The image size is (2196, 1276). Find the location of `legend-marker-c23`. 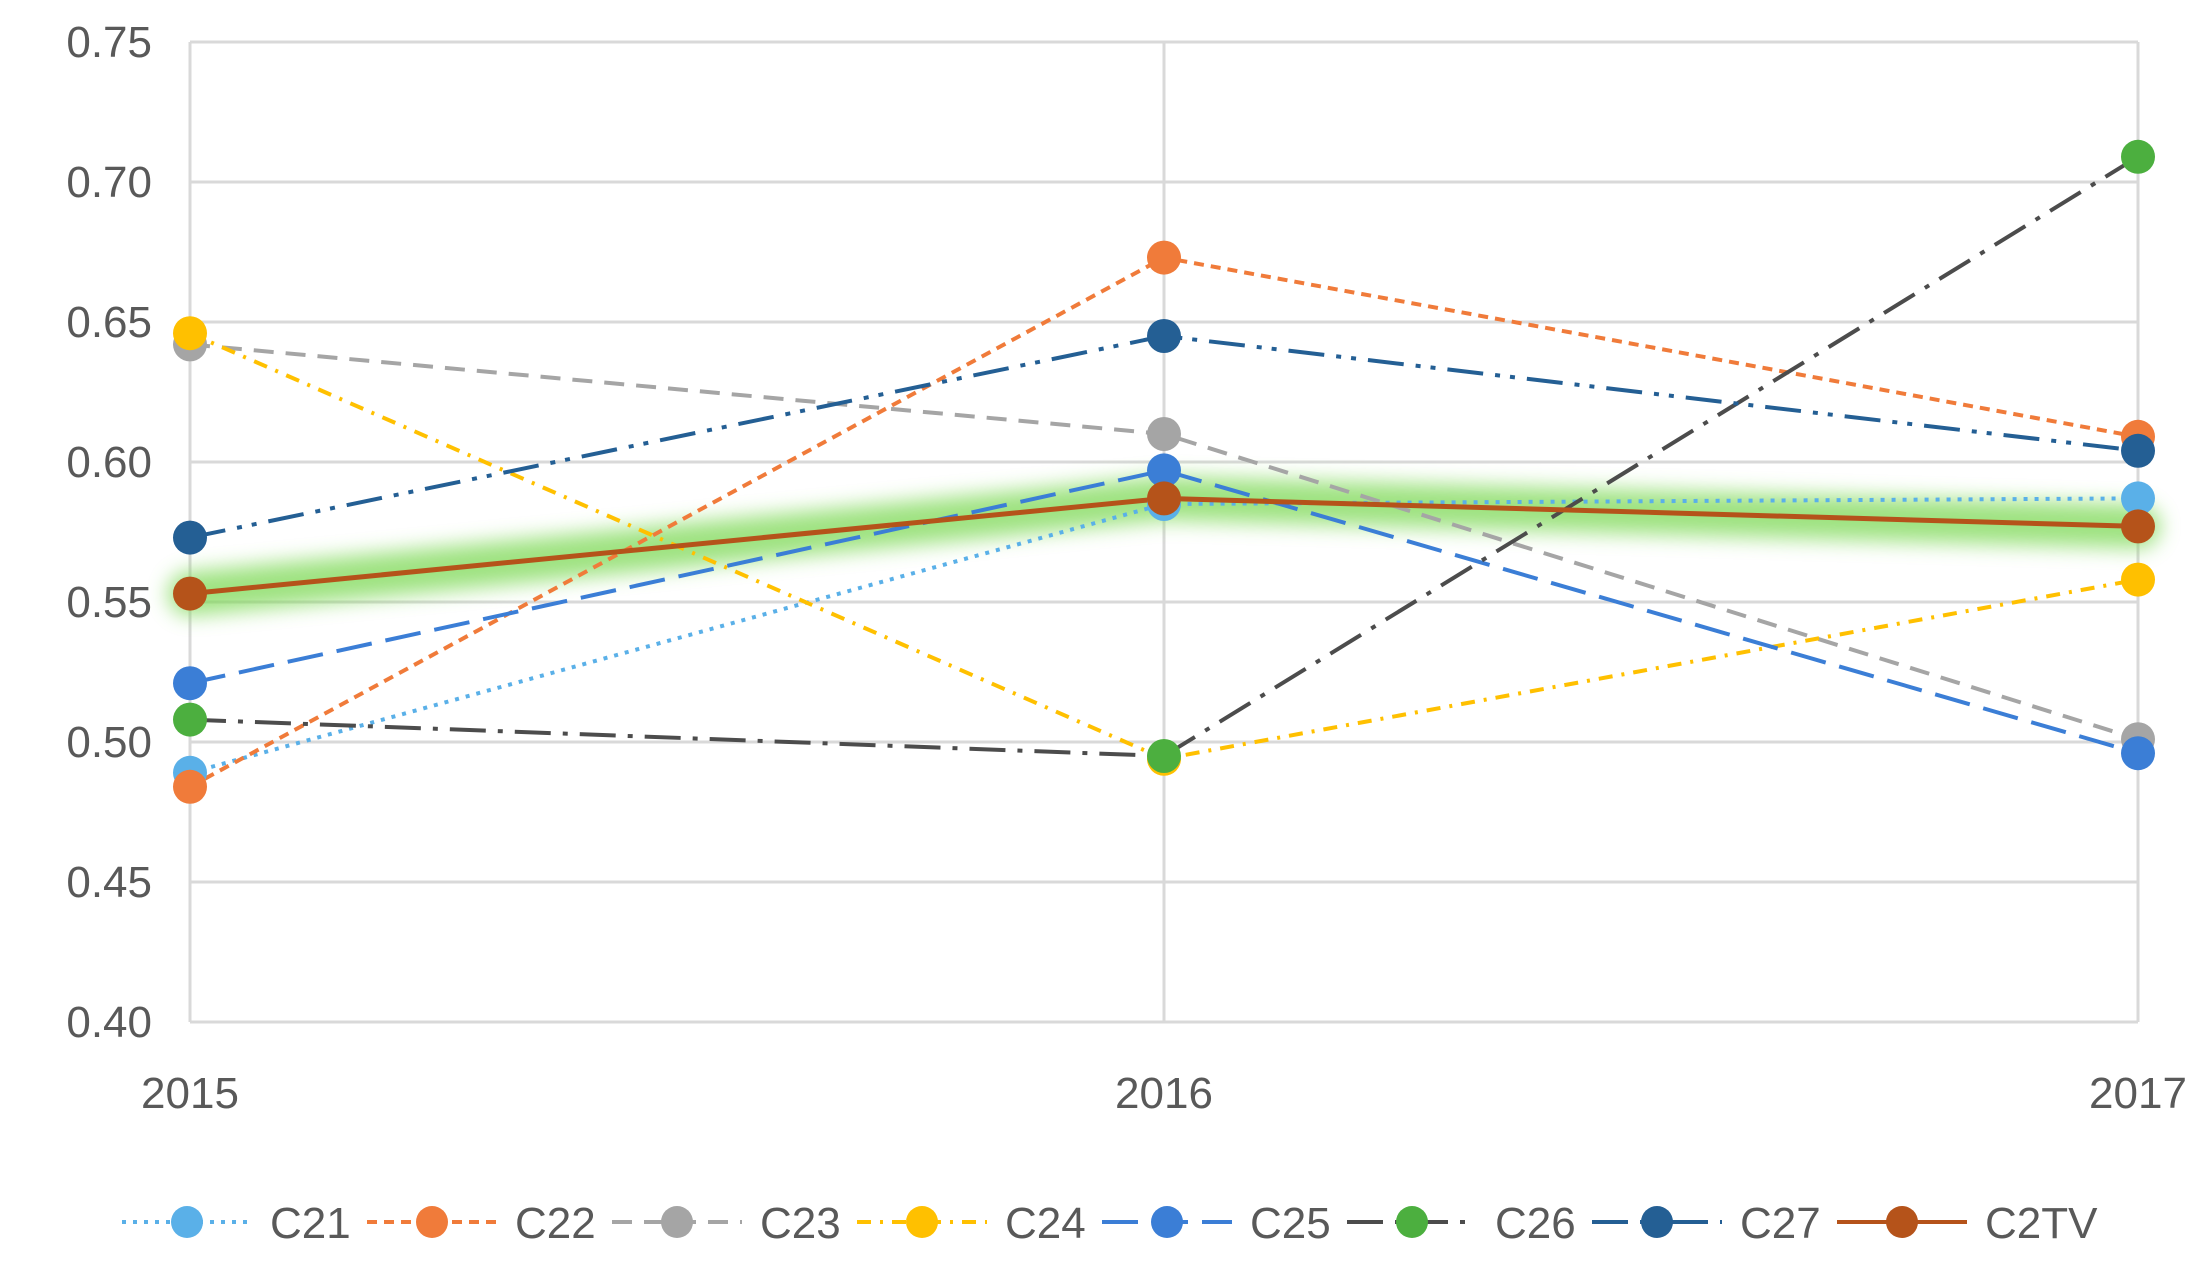

legend-marker-c23 is located at coordinates (677, 1222).